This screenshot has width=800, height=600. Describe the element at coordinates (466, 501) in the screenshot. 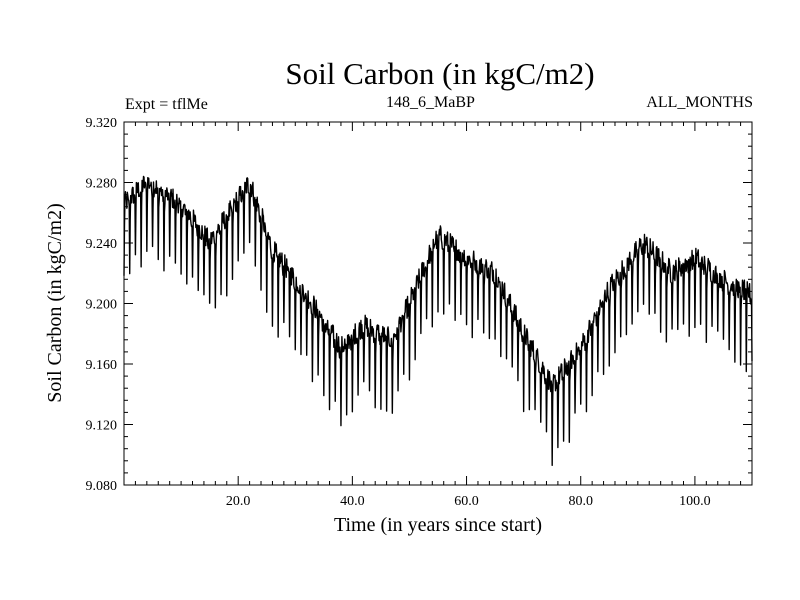

I see `x-tick-label: 60.0` at that location.